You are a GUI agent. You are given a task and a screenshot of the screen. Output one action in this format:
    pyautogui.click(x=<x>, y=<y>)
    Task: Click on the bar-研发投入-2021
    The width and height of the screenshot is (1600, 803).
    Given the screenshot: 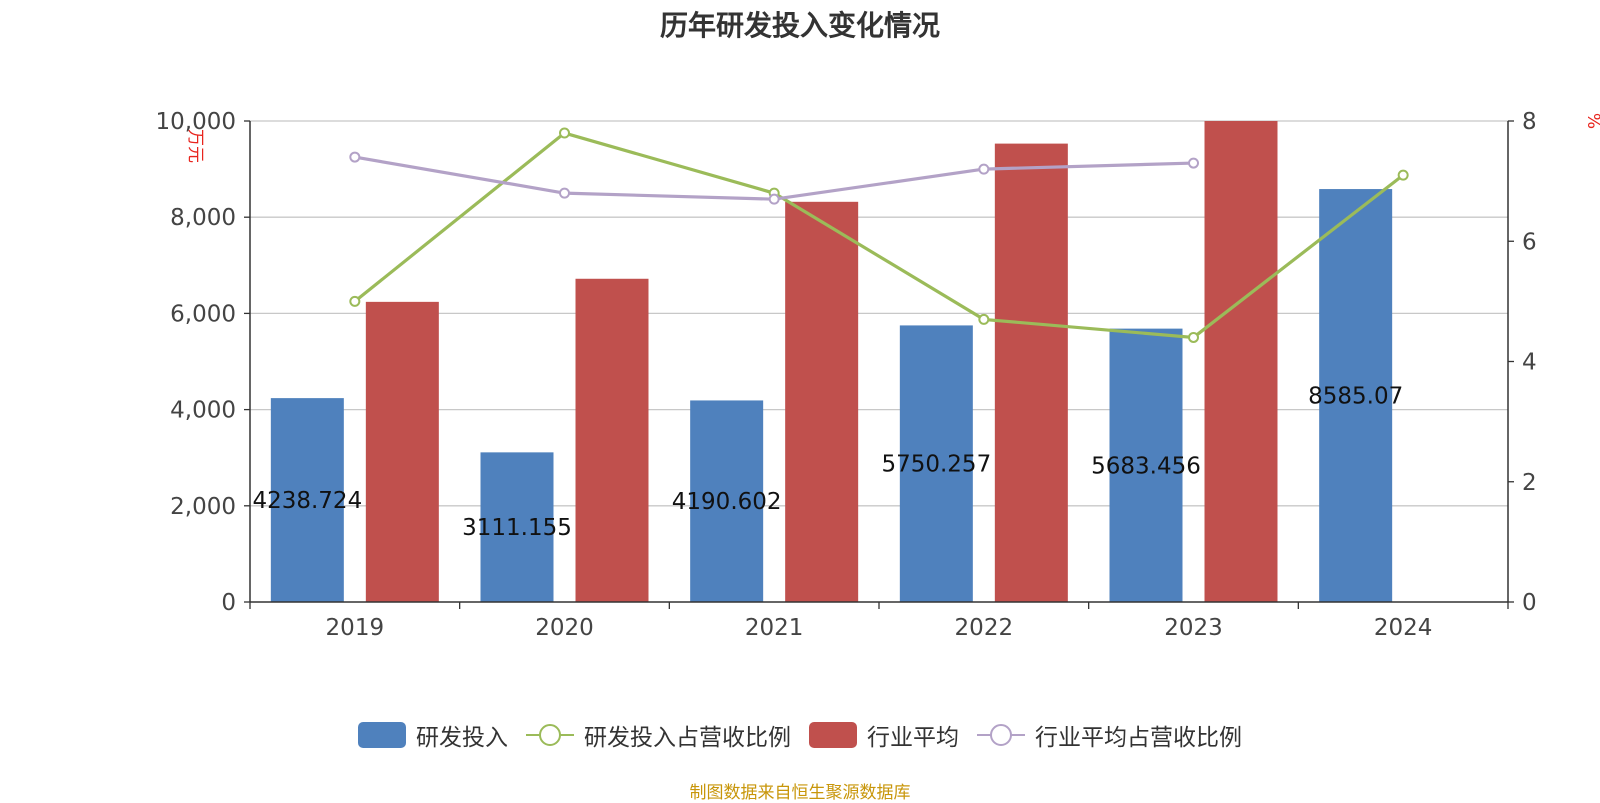 What is the action you would take?
    pyautogui.click(x=727, y=501)
    